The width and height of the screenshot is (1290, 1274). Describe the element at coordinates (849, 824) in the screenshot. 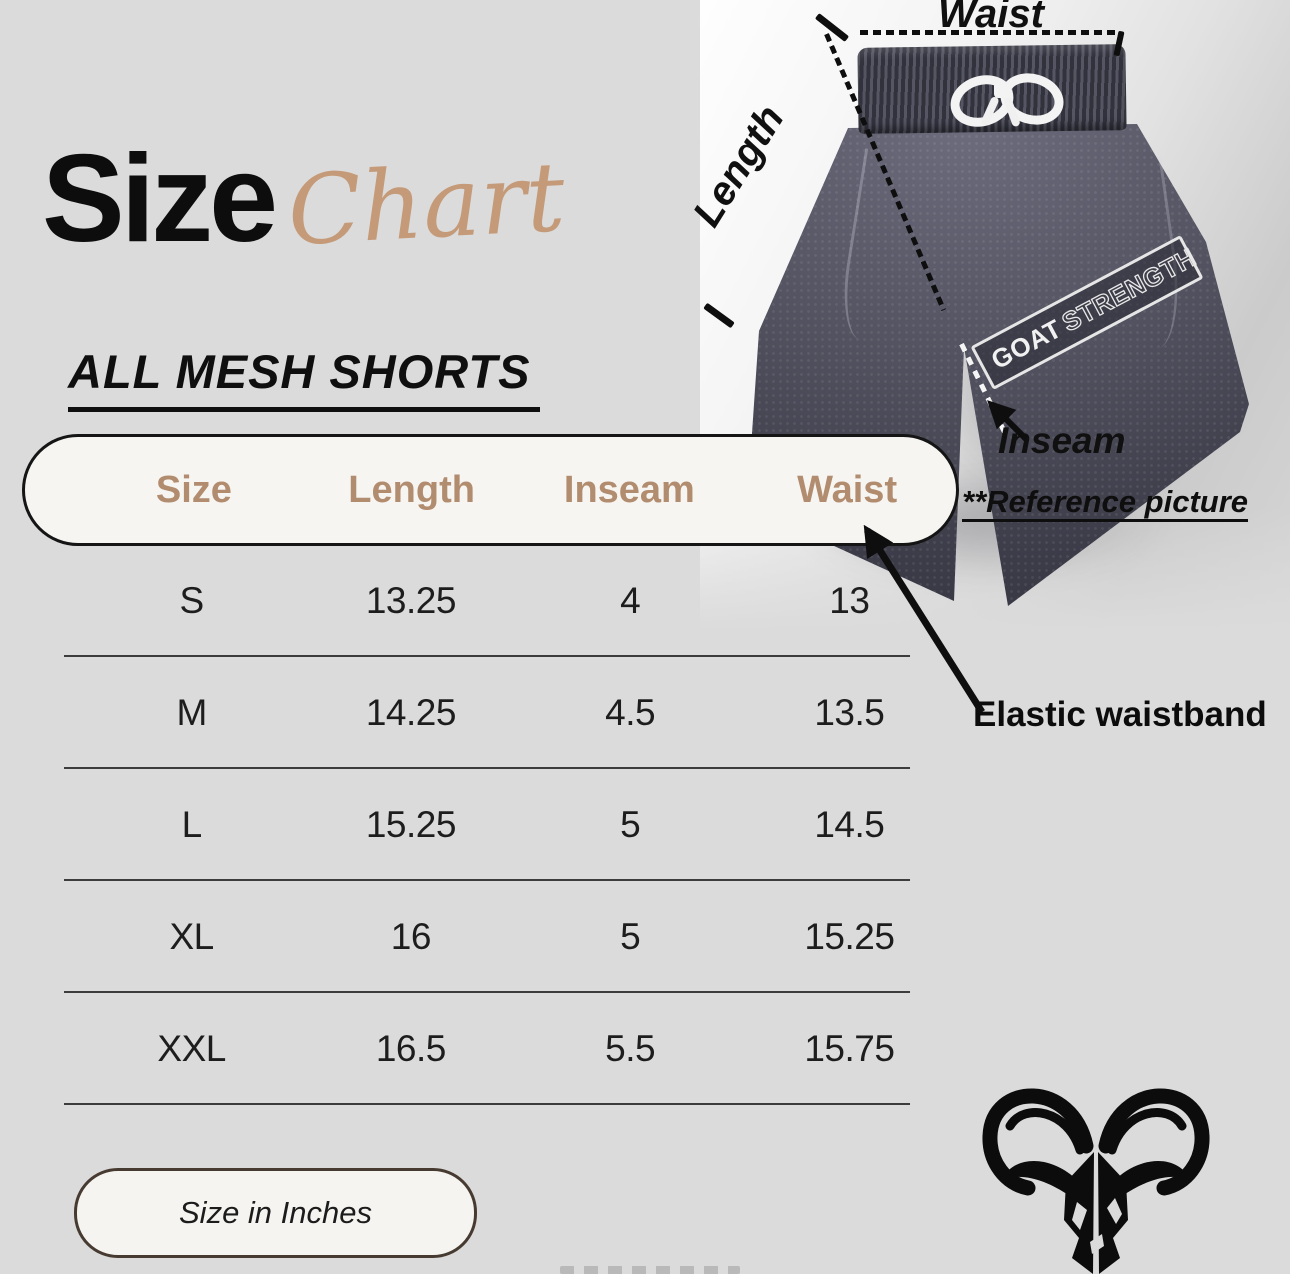

I see `cell-waist: 14.5` at that location.